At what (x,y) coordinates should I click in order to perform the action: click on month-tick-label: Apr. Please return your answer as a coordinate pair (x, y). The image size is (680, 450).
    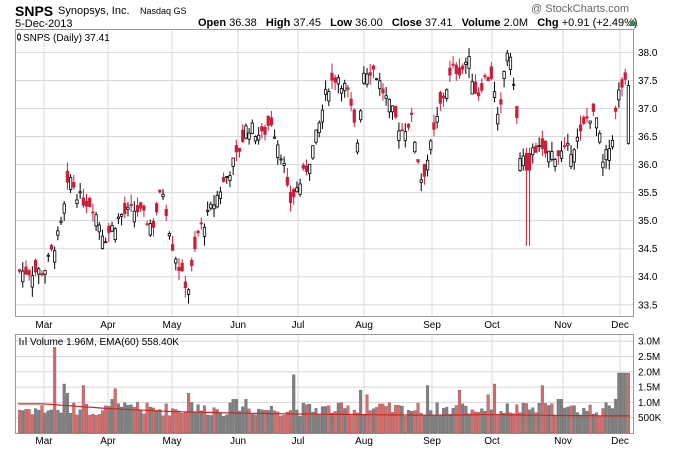
    Looking at the image, I should click on (108, 325).